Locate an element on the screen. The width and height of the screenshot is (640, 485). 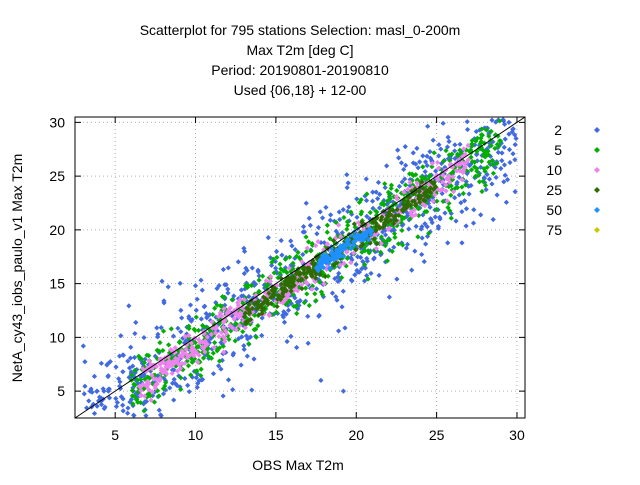
x-tick-label: 20 is located at coordinates (356, 435).